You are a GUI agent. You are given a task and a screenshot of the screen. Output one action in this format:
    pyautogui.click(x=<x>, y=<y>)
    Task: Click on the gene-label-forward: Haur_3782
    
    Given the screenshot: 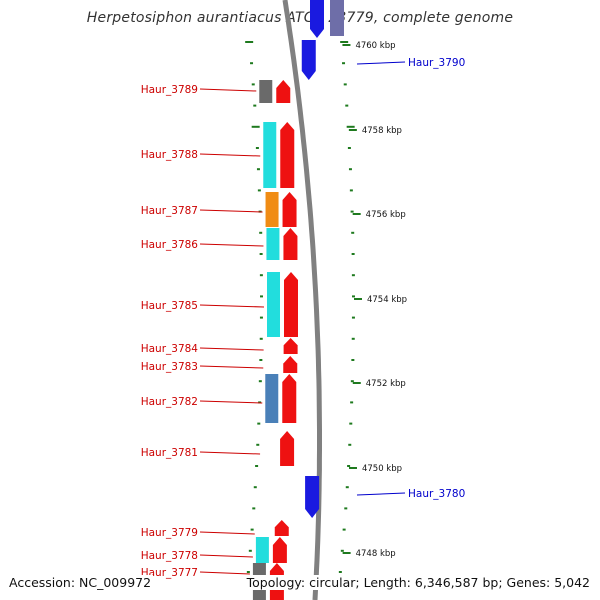 What is the action you would take?
    pyautogui.click(x=169, y=402)
    